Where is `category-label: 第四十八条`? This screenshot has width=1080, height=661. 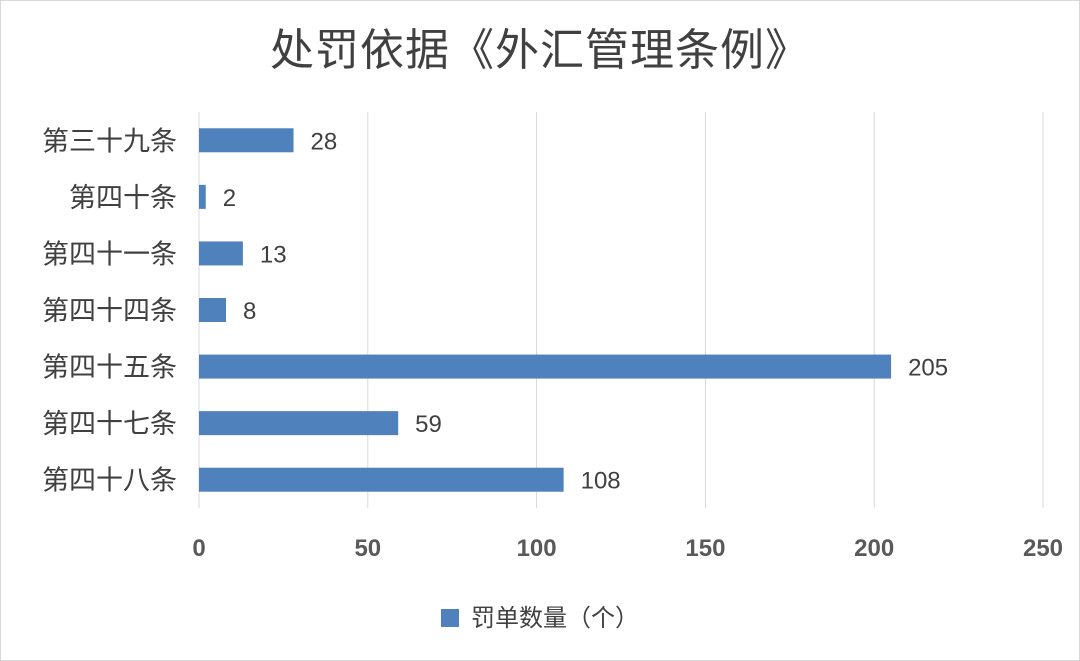
category-label: 第四十八条 is located at coordinates (109, 481).